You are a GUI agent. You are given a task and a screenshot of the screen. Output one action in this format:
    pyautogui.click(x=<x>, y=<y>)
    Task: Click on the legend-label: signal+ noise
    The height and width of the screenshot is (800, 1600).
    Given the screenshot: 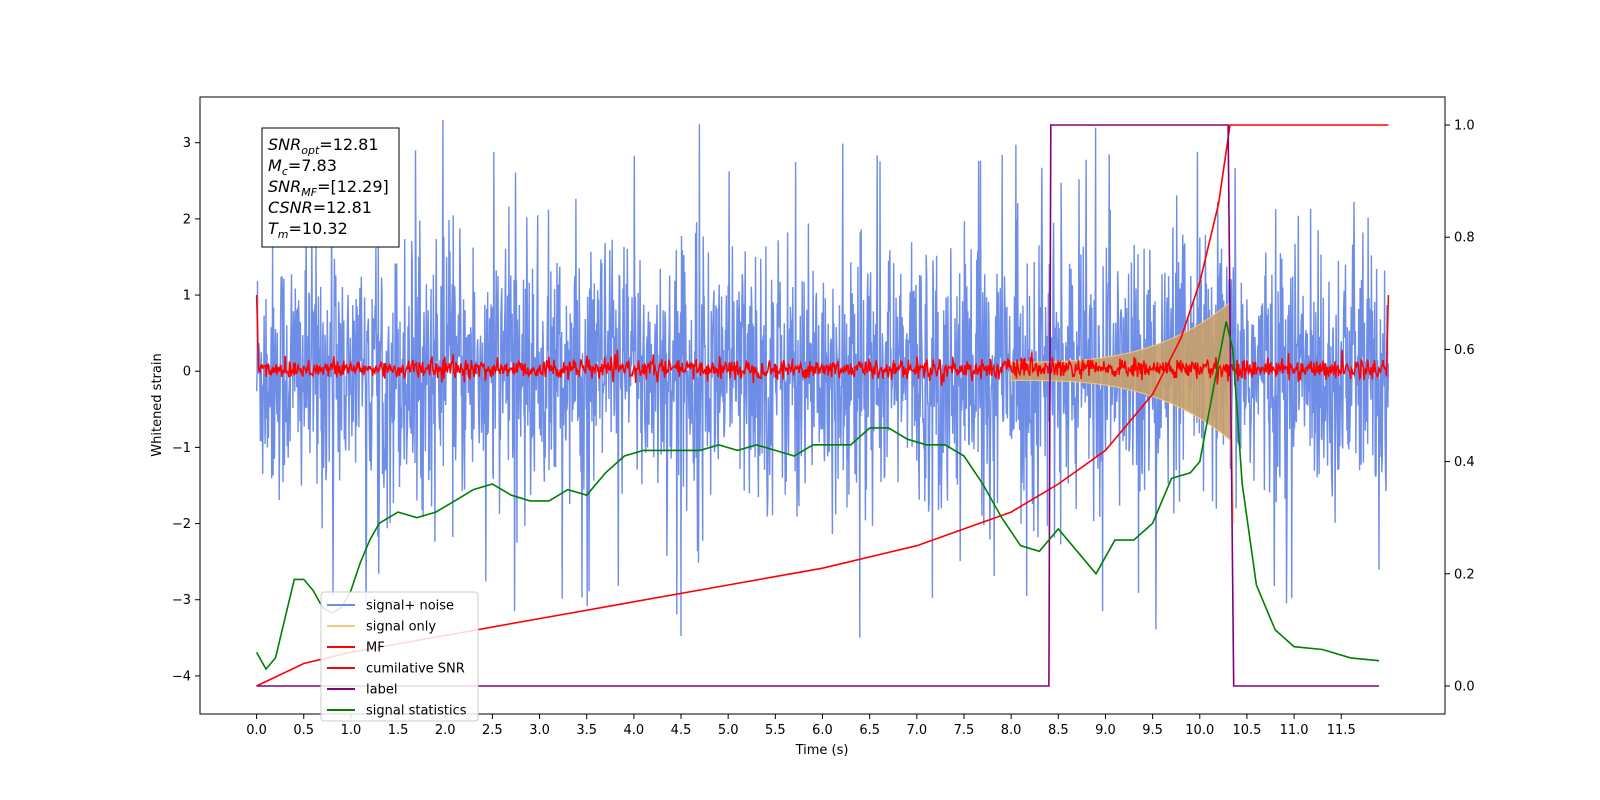 What is the action you would take?
    pyautogui.click(x=410, y=606)
    